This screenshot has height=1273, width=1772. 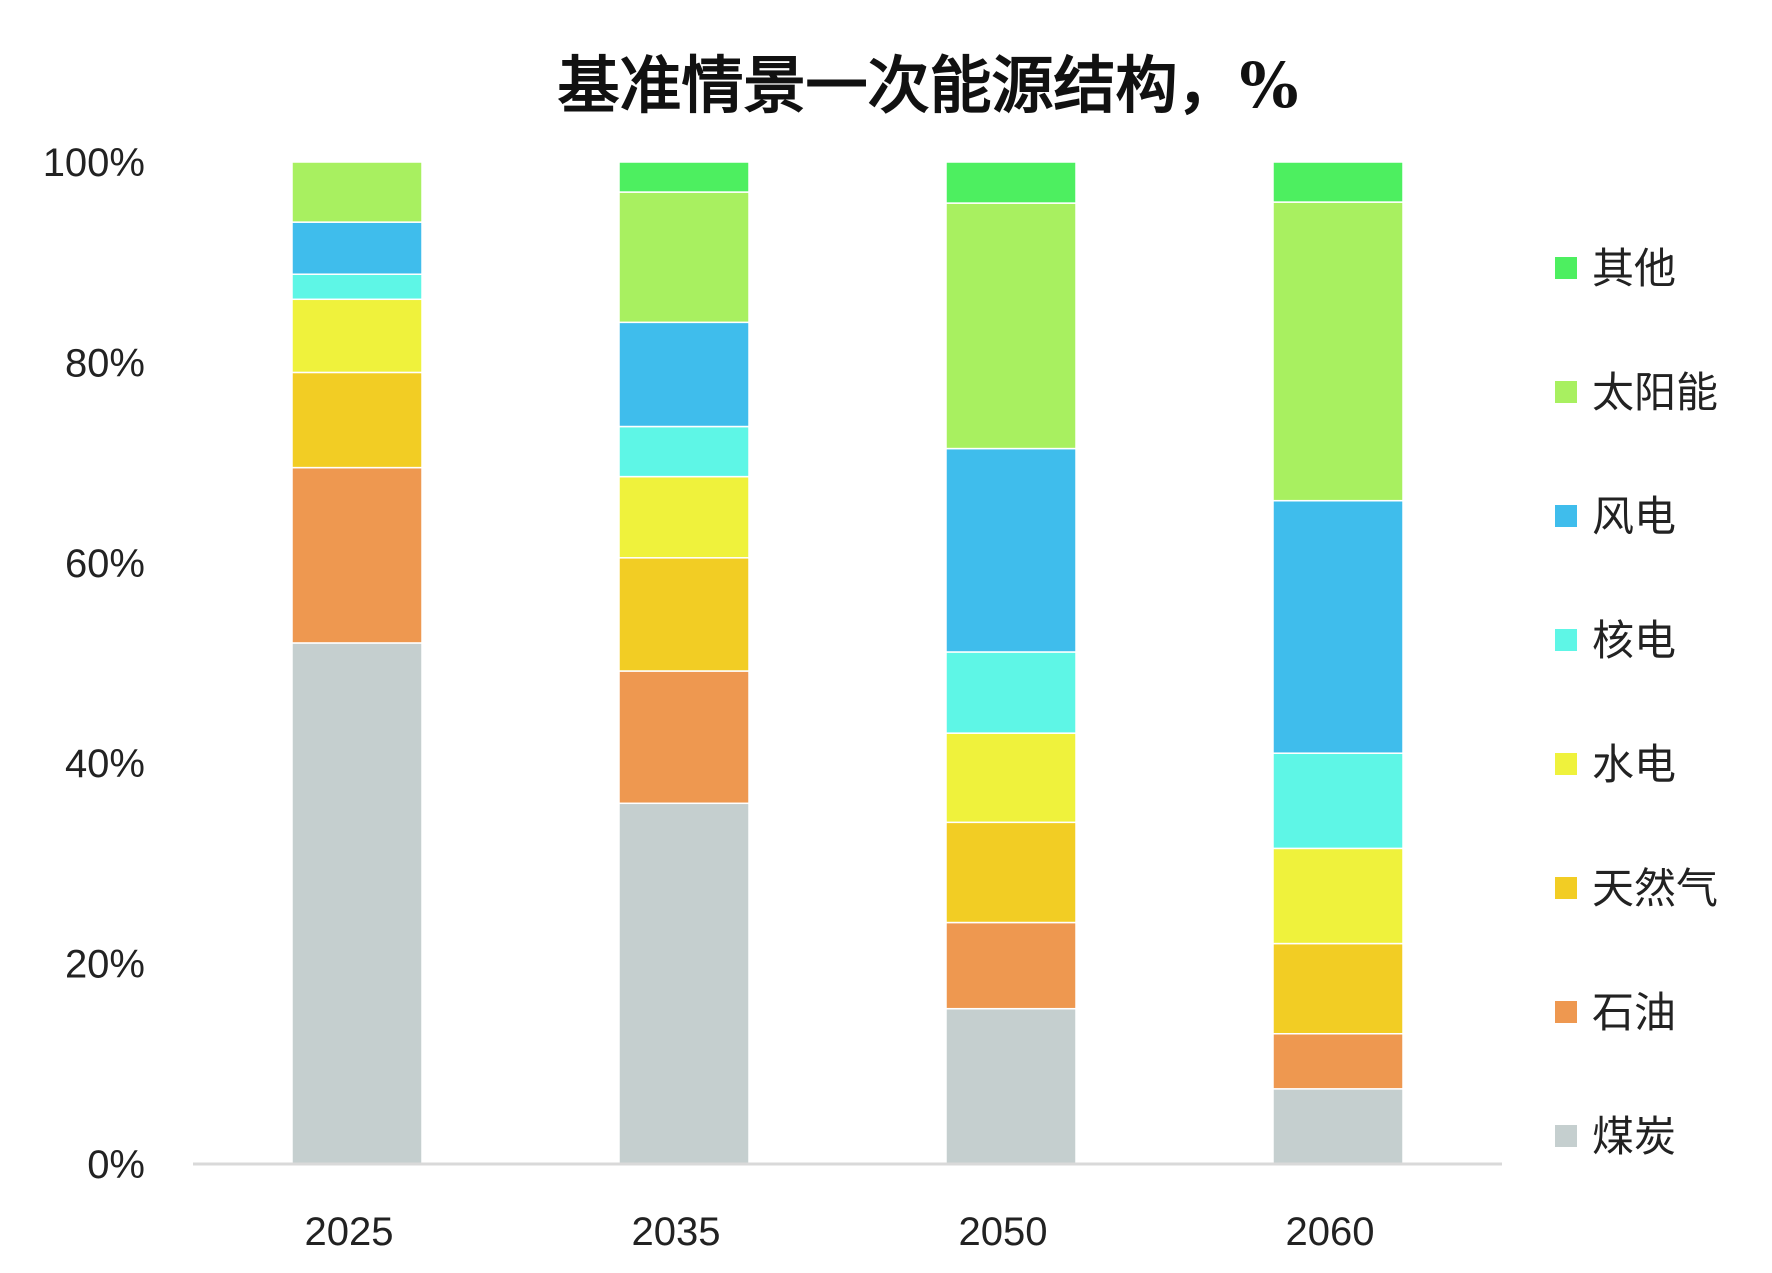 I want to click on x-tick-label: 2035, so click(x=676, y=1232).